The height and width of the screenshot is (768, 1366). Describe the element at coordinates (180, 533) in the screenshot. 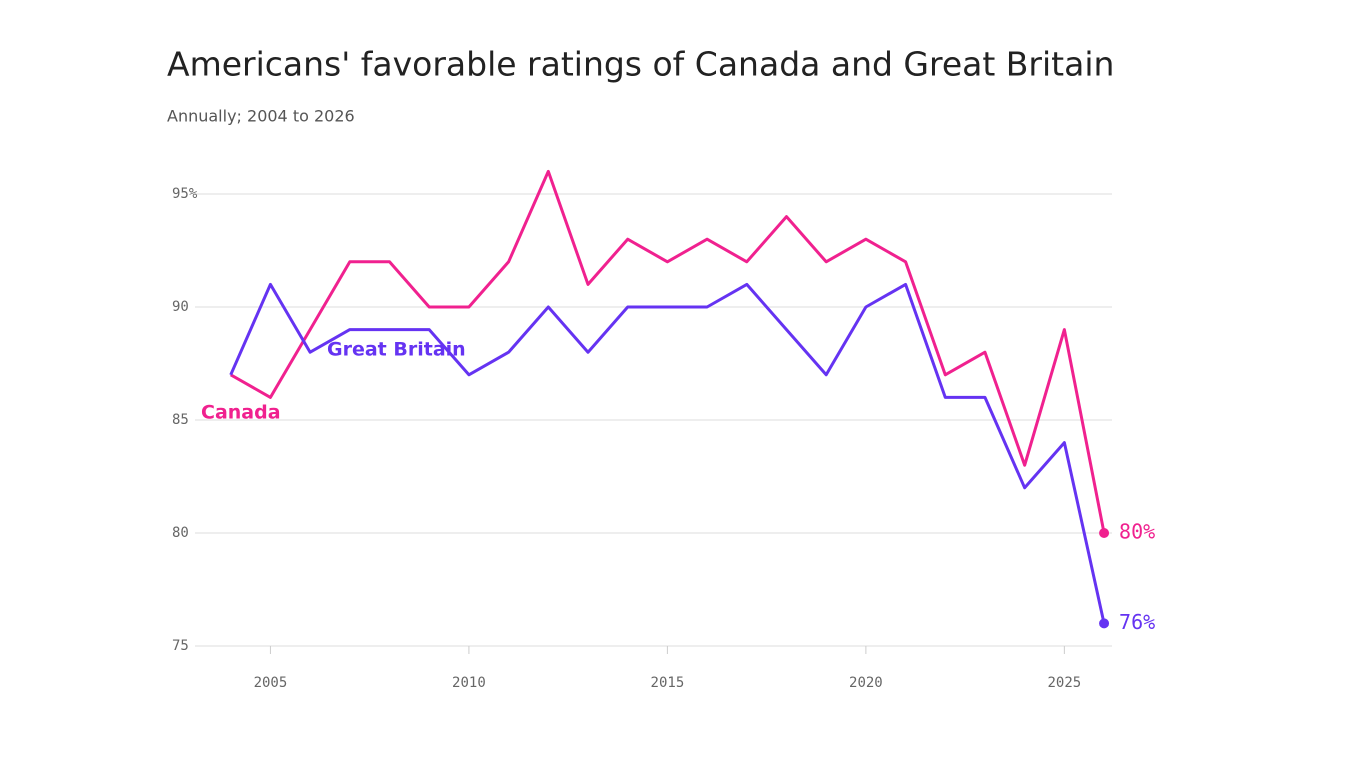

I see `y-tick-label: 80` at that location.